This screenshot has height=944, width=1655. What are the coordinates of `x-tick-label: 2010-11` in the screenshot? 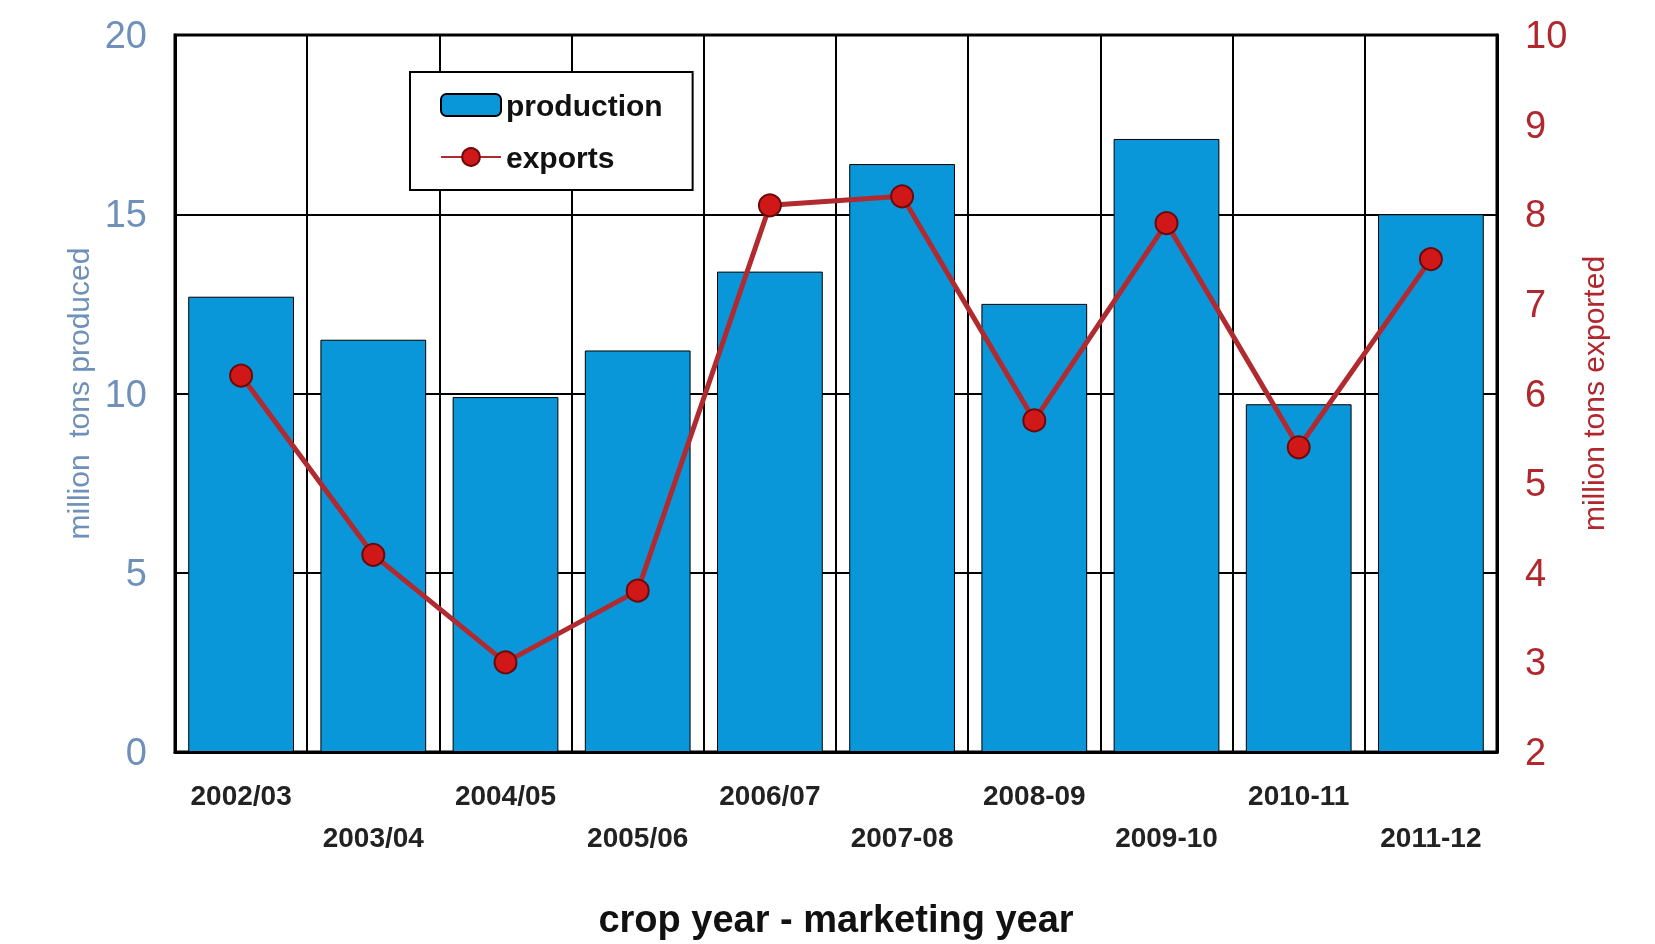 It's located at (1299, 795).